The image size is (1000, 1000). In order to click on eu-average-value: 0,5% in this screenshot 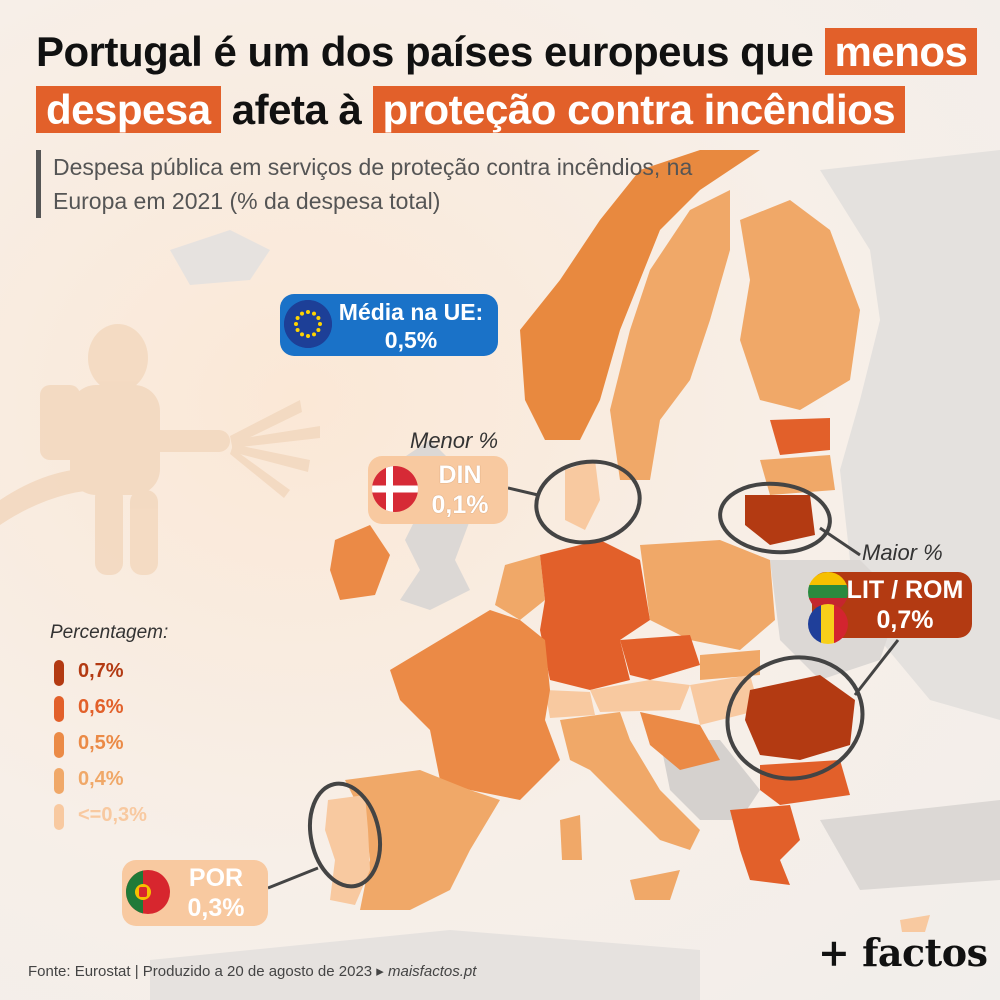, I will do `click(411, 340)`.